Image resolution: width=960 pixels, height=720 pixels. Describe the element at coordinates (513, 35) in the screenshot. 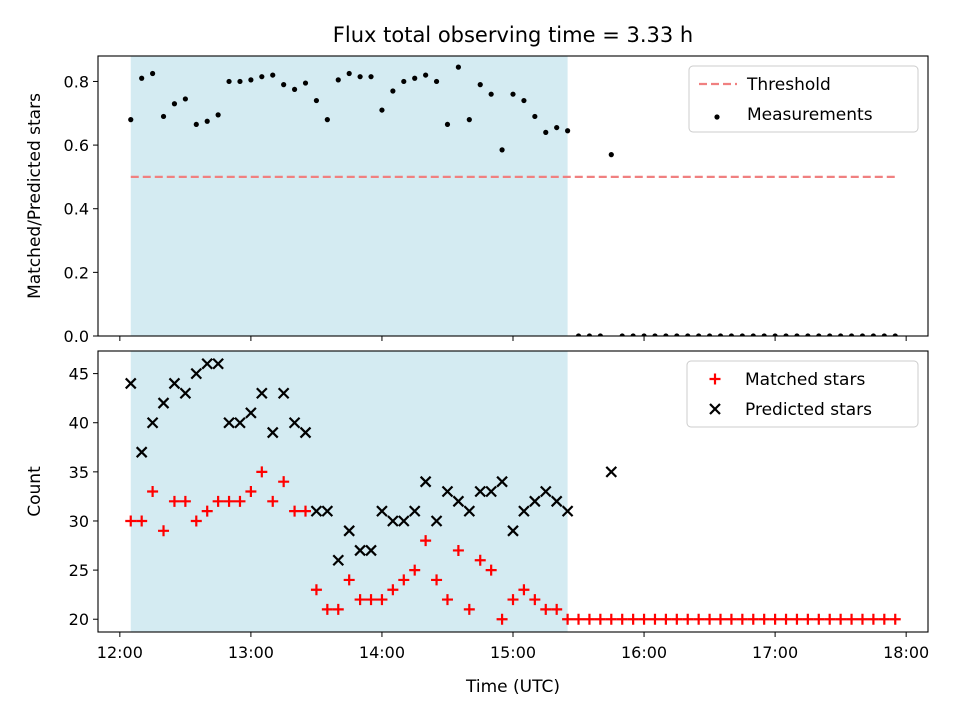

I see `chart-title: Flux total observing time = 3.33 h` at that location.